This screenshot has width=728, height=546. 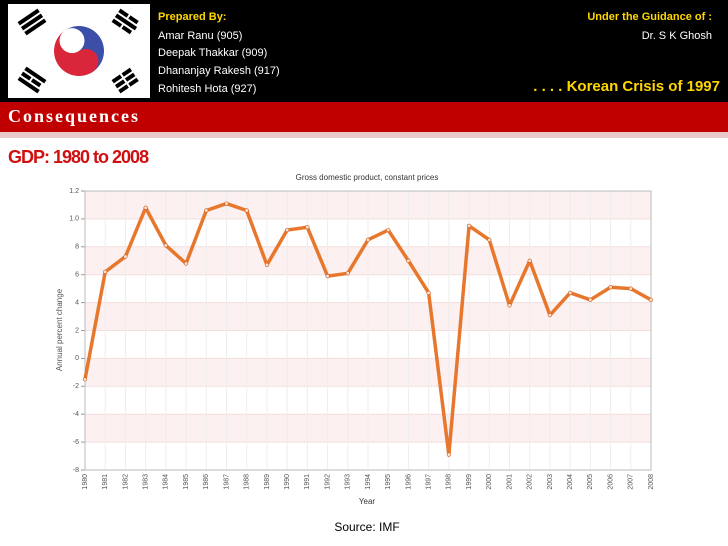 What do you see at coordinates (76, 386) in the screenshot?
I see `y-tick-label: -2` at bounding box center [76, 386].